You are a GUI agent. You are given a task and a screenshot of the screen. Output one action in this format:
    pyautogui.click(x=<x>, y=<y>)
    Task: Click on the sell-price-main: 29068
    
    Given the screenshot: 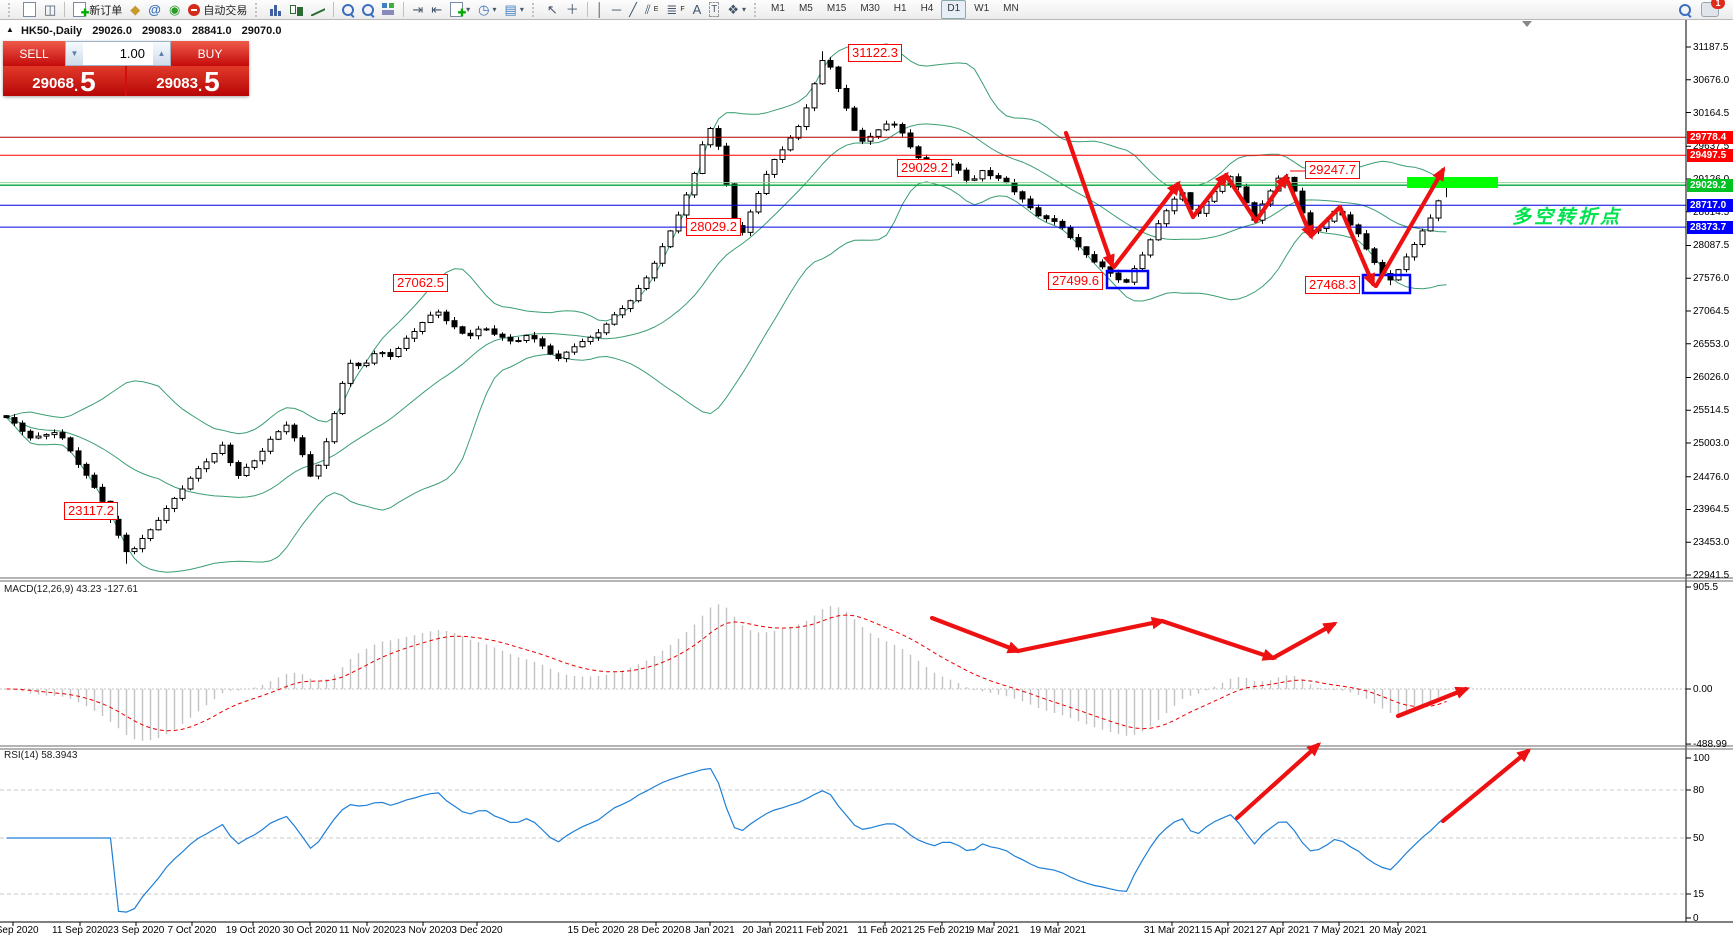 What is the action you would take?
    pyautogui.click(x=53, y=83)
    